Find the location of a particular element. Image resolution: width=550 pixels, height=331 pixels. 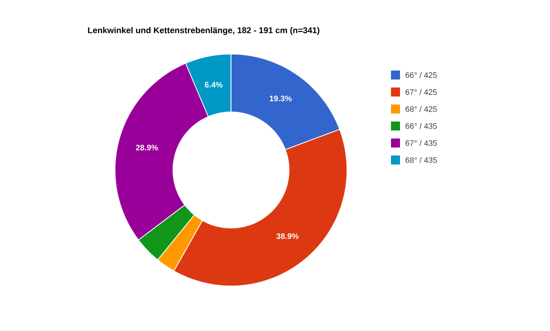

chart-title: Lenkwinkel und Kettenstrebenlänge, 182 - 191 cm (n=341) is located at coordinates (204, 31).